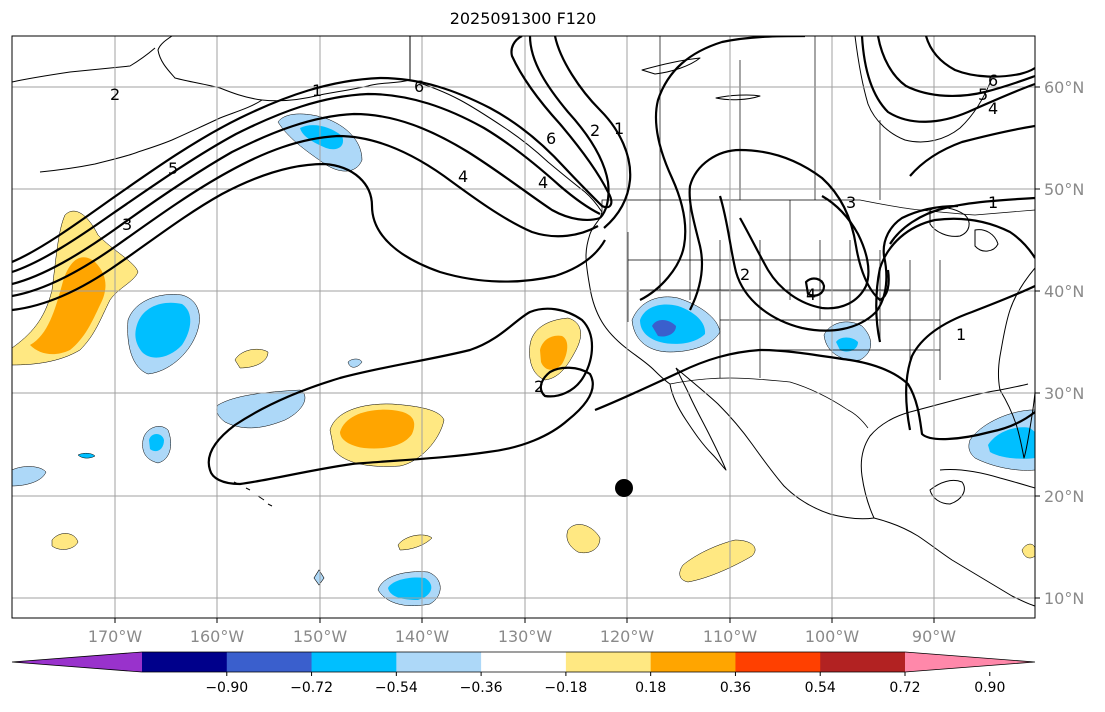  What do you see at coordinates (1028, 551) in the screenshot?
I see `anomaly-pos-small-f` at bounding box center [1028, 551].